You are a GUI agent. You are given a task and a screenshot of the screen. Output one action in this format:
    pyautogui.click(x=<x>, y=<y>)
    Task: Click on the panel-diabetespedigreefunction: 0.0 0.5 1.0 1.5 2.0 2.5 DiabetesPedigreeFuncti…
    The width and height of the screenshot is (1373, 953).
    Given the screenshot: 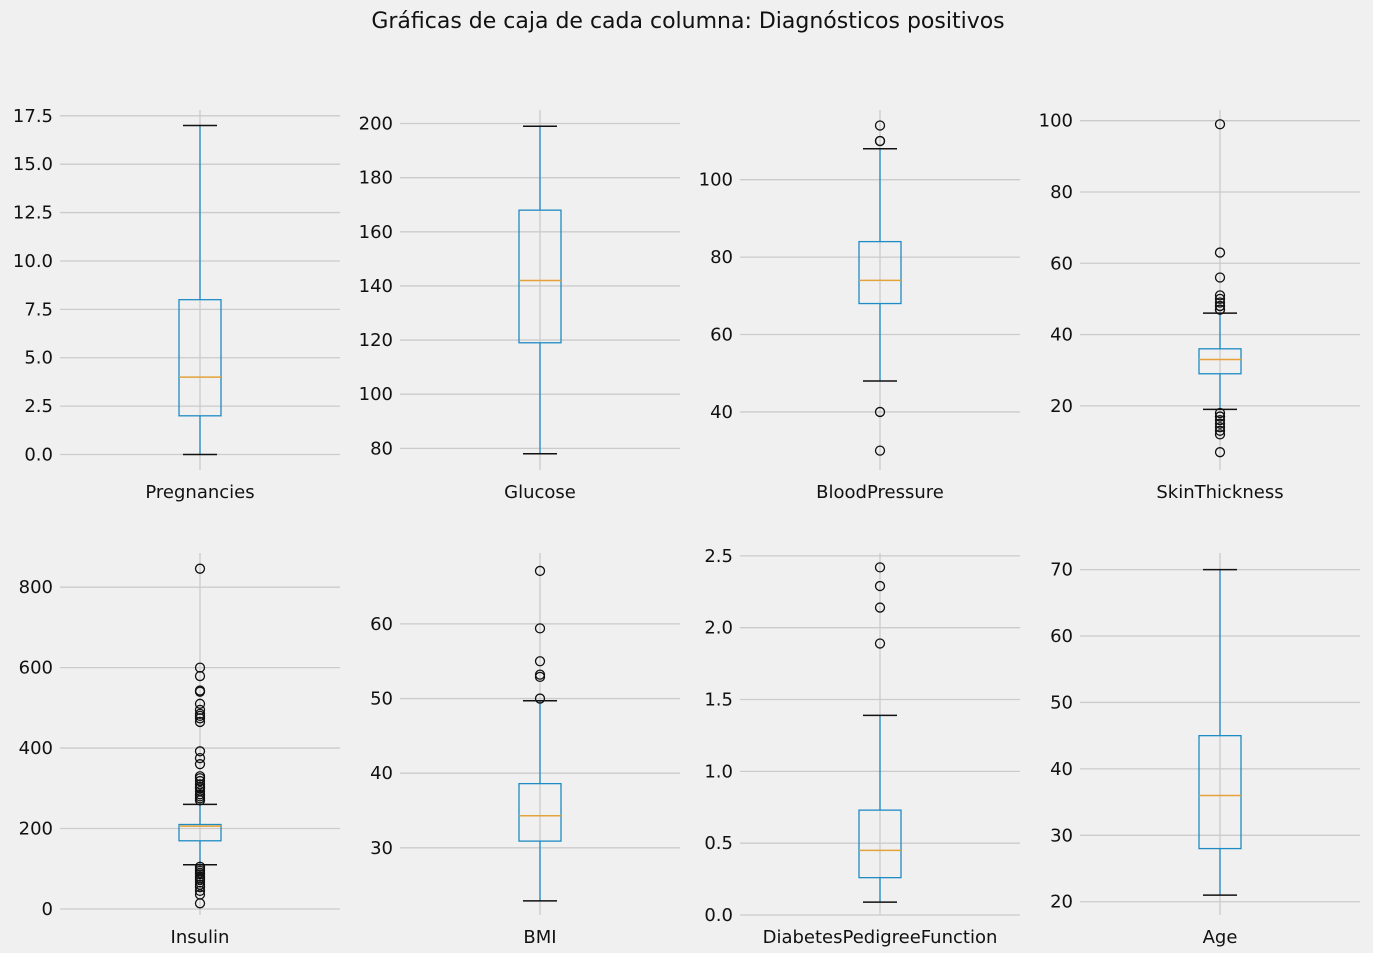 What is the action you would take?
    pyautogui.click(x=862, y=747)
    